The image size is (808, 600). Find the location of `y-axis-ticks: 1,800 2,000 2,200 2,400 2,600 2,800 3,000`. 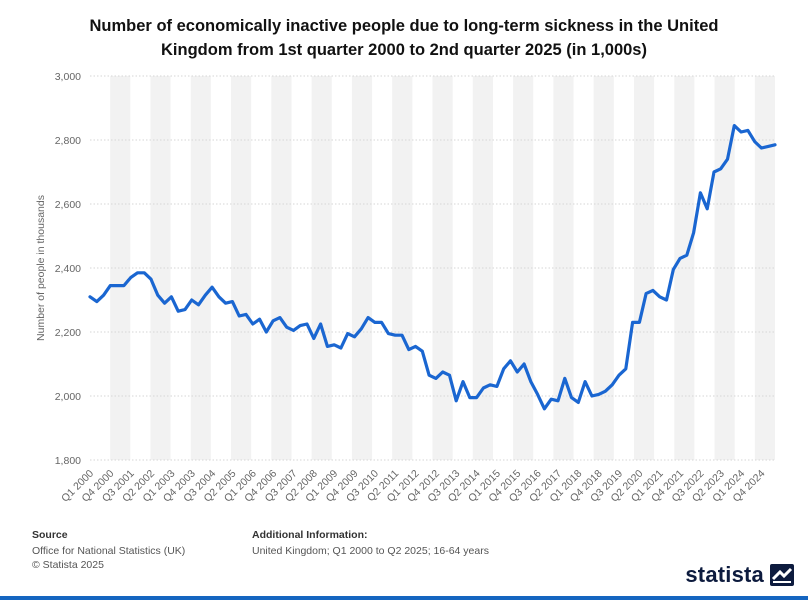

y-axis-ticks: 1,800 2,000 2,200 2,400 2,600 2,800 3,000 is located at coordinates (68, 269).